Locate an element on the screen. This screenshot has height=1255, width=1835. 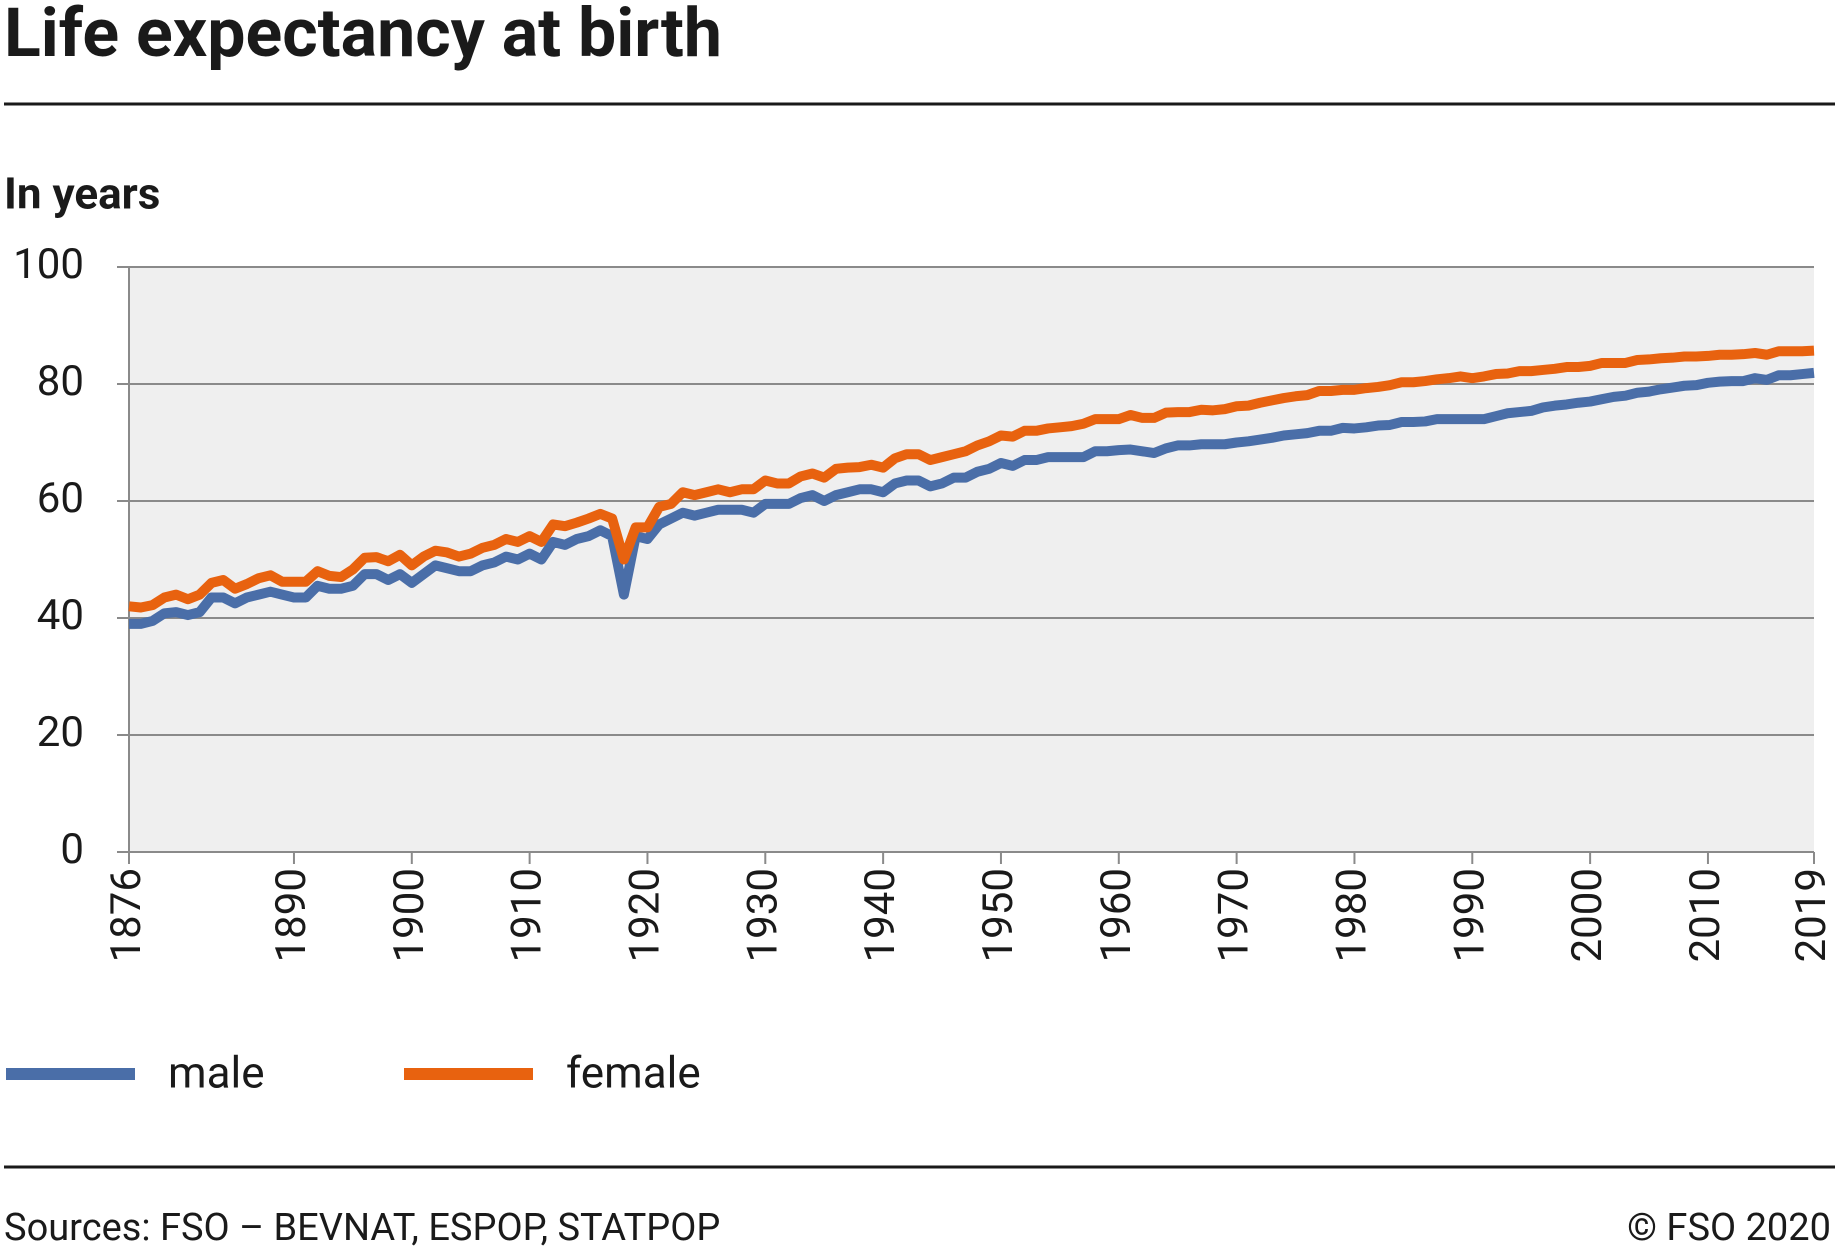
x-tick-label: 2000 is located at coordinates (1587, 915).